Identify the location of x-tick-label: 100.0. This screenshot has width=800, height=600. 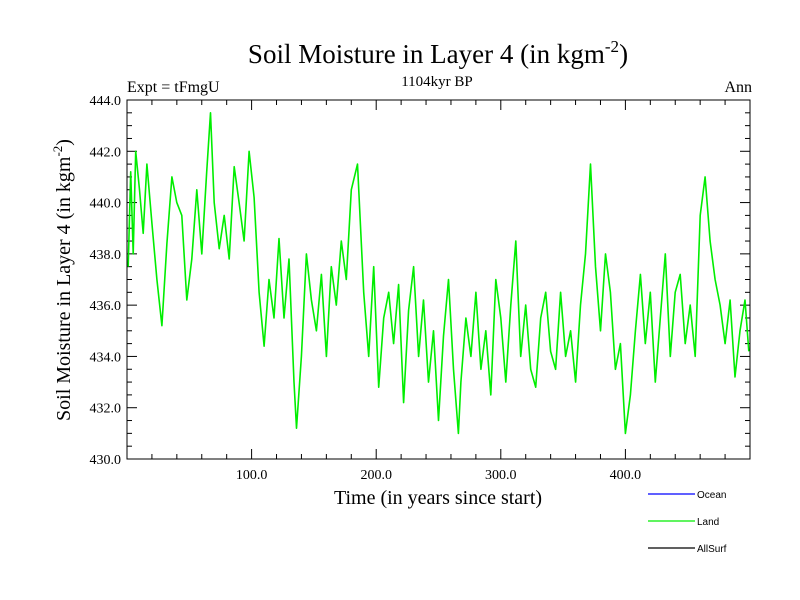
(252, 475).